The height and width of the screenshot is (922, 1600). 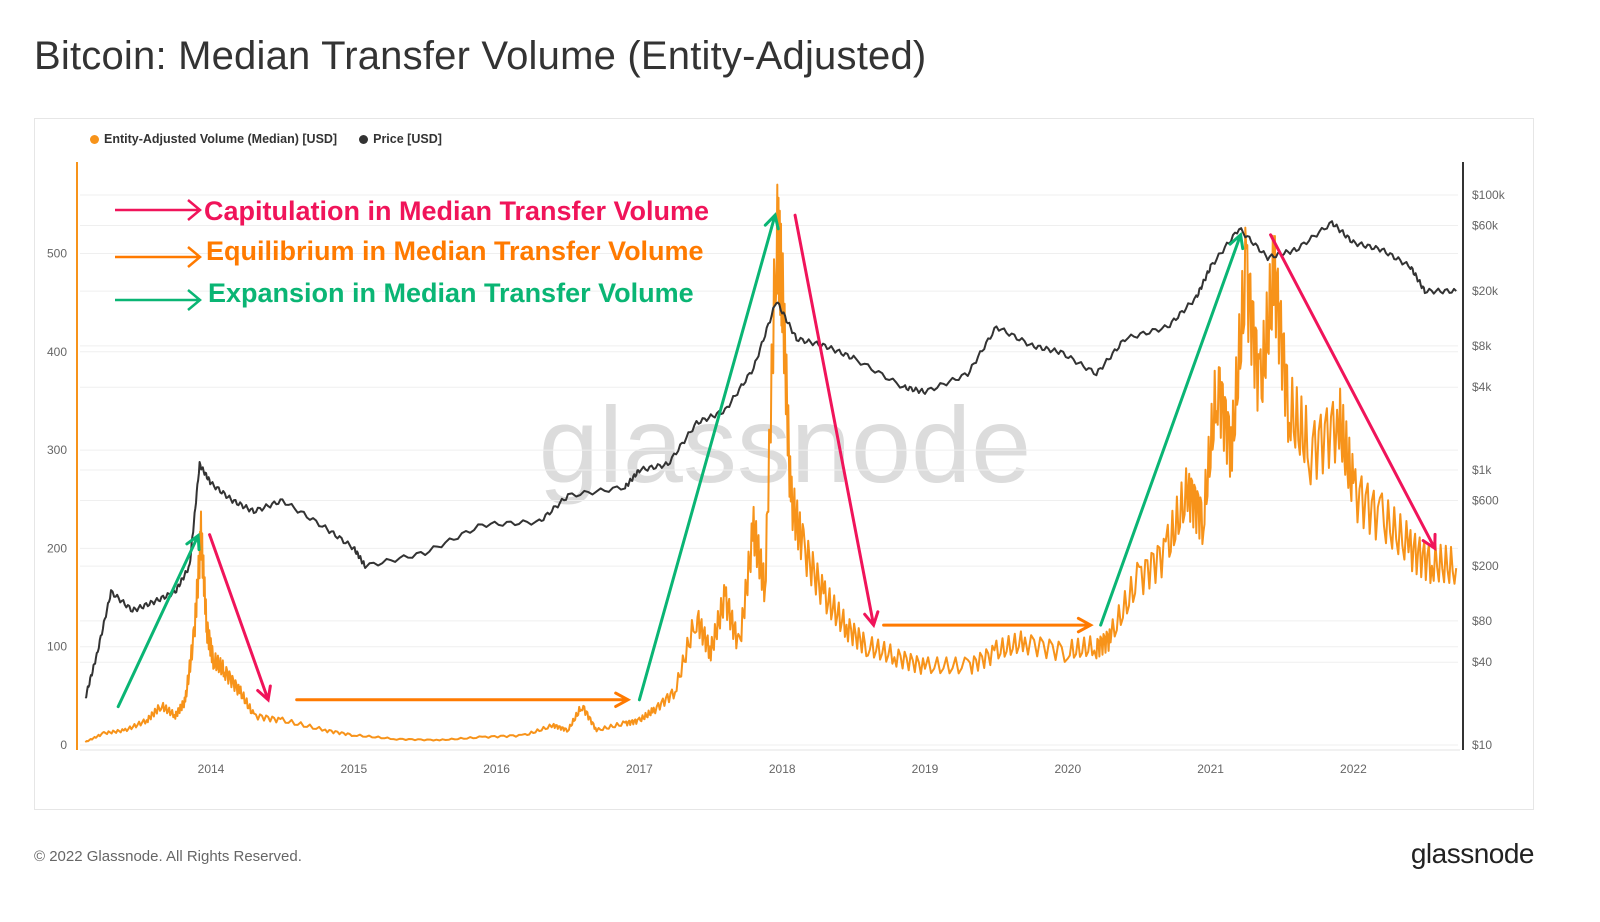 I want to click on x-tick-label: 2018, so click(x=782, y=769).